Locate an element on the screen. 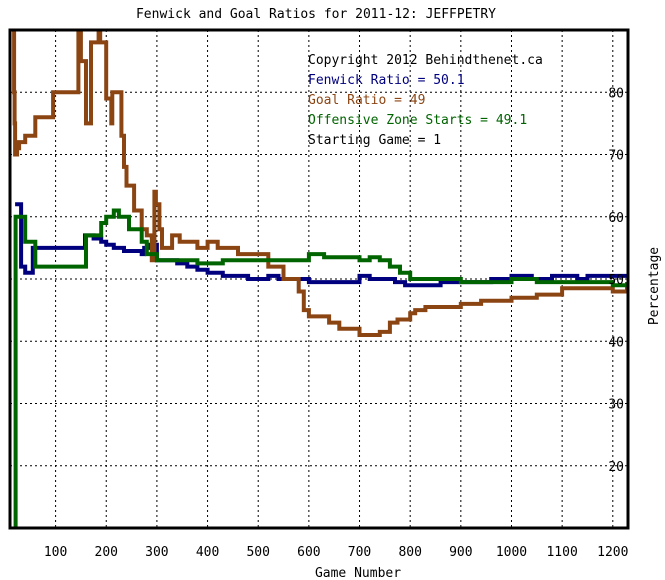 The width and height of the screenshot is (665, 580). x-axis-label: Game Number is located at coordinates (358, 573).